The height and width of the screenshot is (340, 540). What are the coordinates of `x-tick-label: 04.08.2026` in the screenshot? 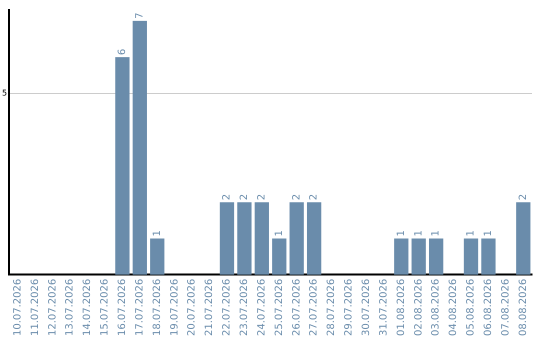 It's located at (454, 307).